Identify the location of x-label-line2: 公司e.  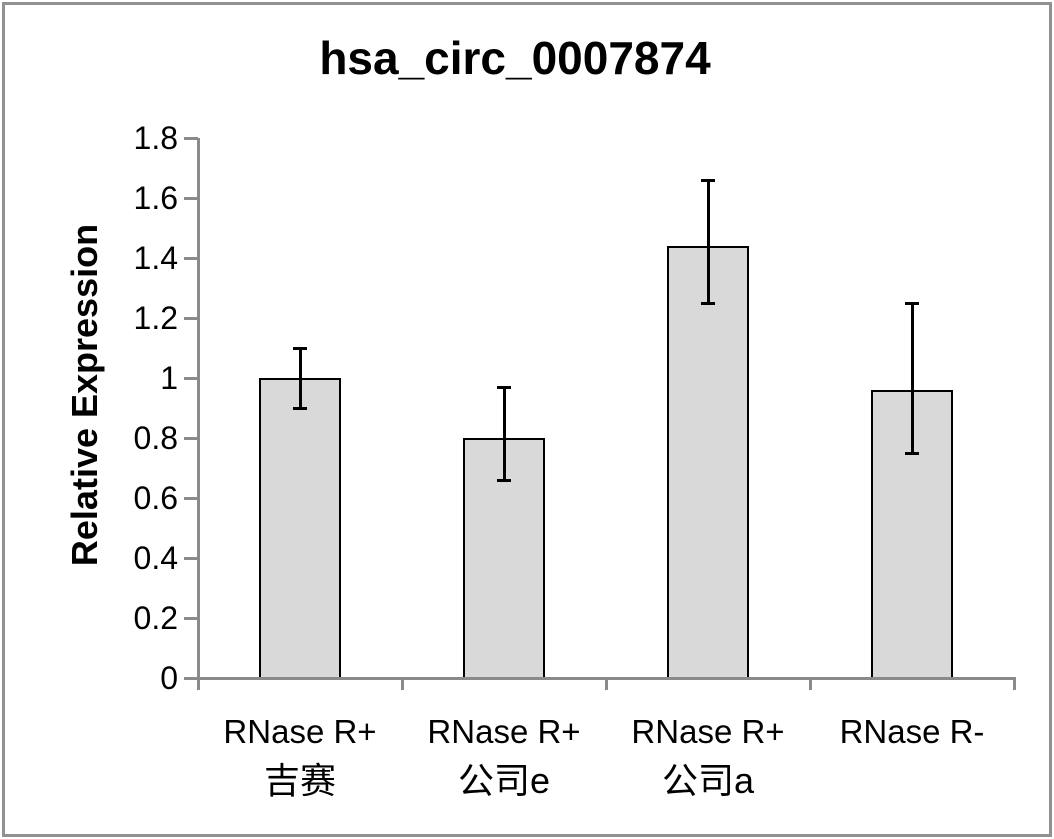
(504, 780).